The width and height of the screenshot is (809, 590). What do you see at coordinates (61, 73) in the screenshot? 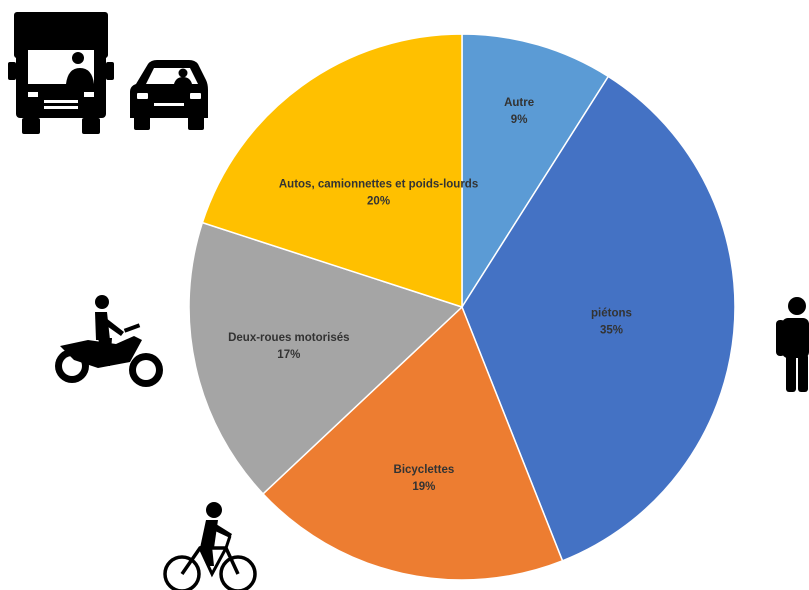
I see `truck-icon` at bounding box center [61, 73].